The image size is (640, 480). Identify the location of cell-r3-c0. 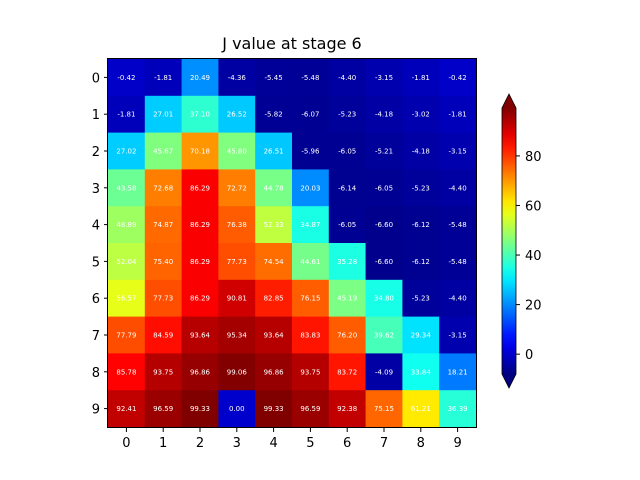
(127, 188).